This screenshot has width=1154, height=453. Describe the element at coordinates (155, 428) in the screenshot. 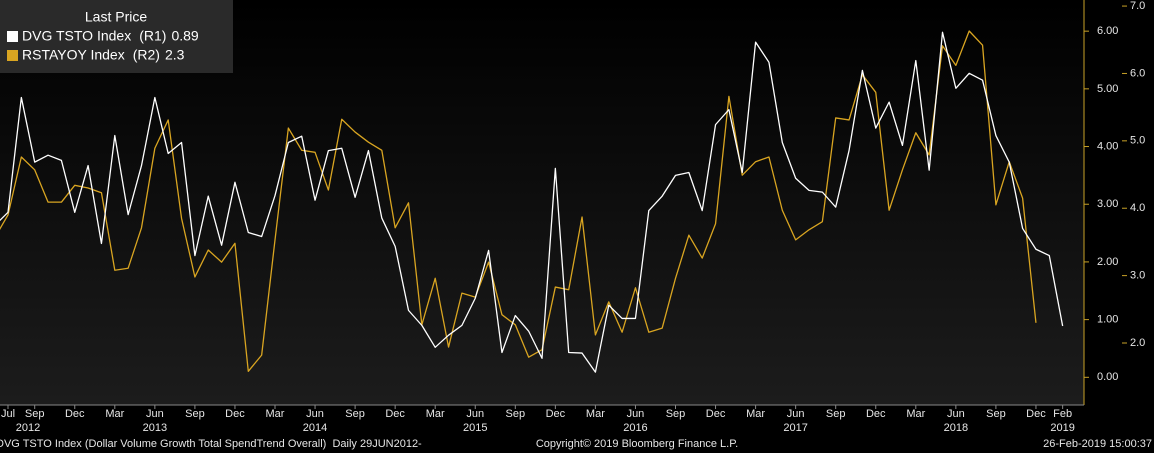

I see `year-label: 2013` at that location.